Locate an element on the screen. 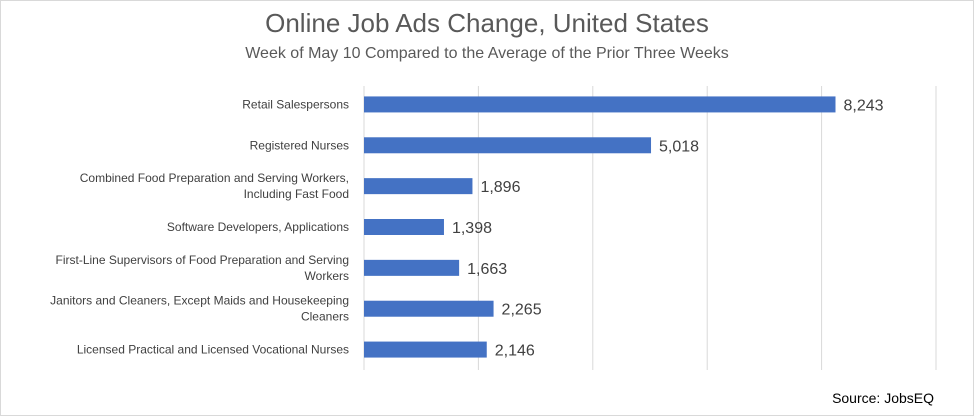 This screenshot has width=974, height=416. data-label-5: 1,663 is located at coordinates (487, 269).